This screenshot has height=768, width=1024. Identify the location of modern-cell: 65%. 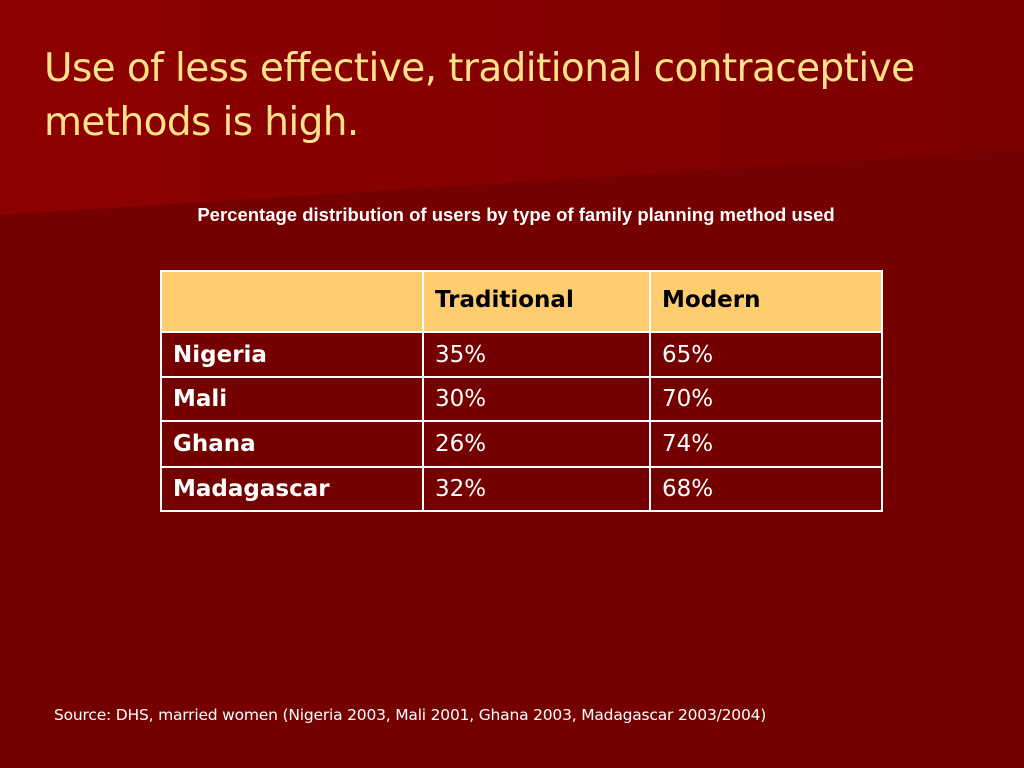
(766, 354).